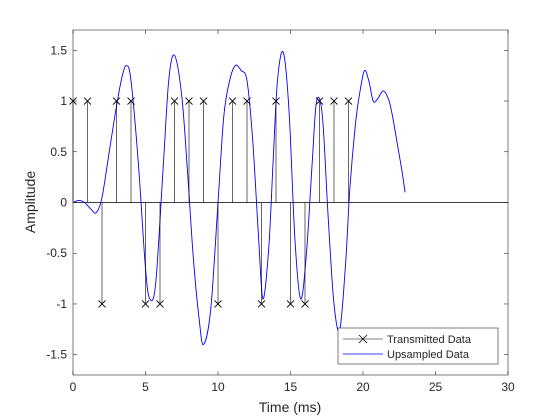  What do you see at coordinates (508, 387) in the screenshot?
I see `x-tick-label: 30` at bounding box center [508, 387].